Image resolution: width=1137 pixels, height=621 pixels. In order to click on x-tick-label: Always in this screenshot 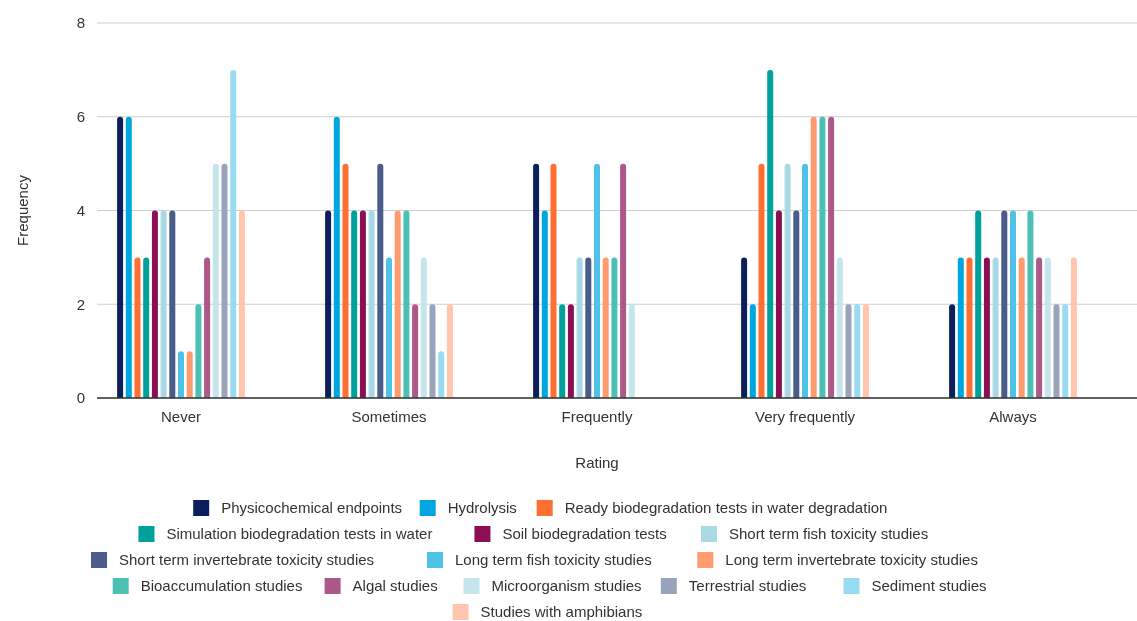, I will do `click(1013, 416)`.